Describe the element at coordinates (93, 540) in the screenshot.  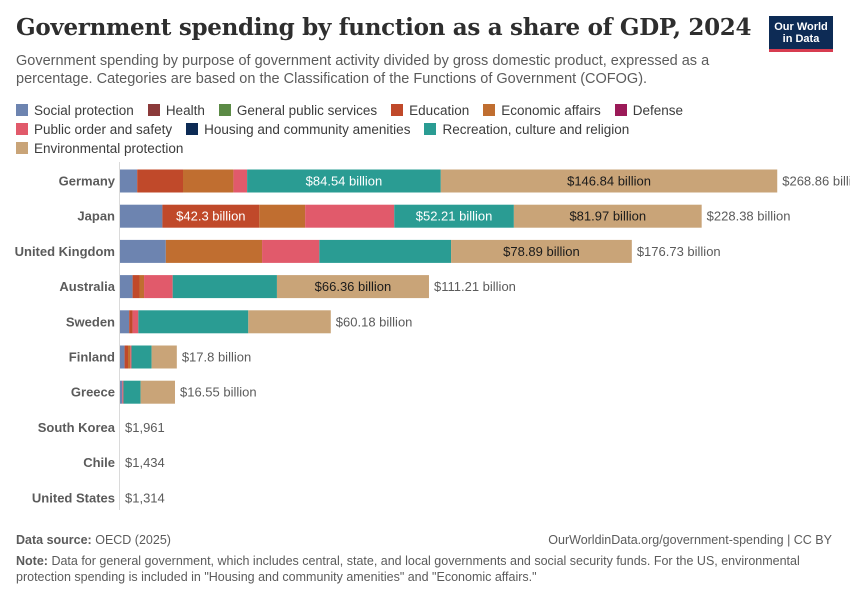
I see `data-source: Data source: OECD (2025)` at that location.